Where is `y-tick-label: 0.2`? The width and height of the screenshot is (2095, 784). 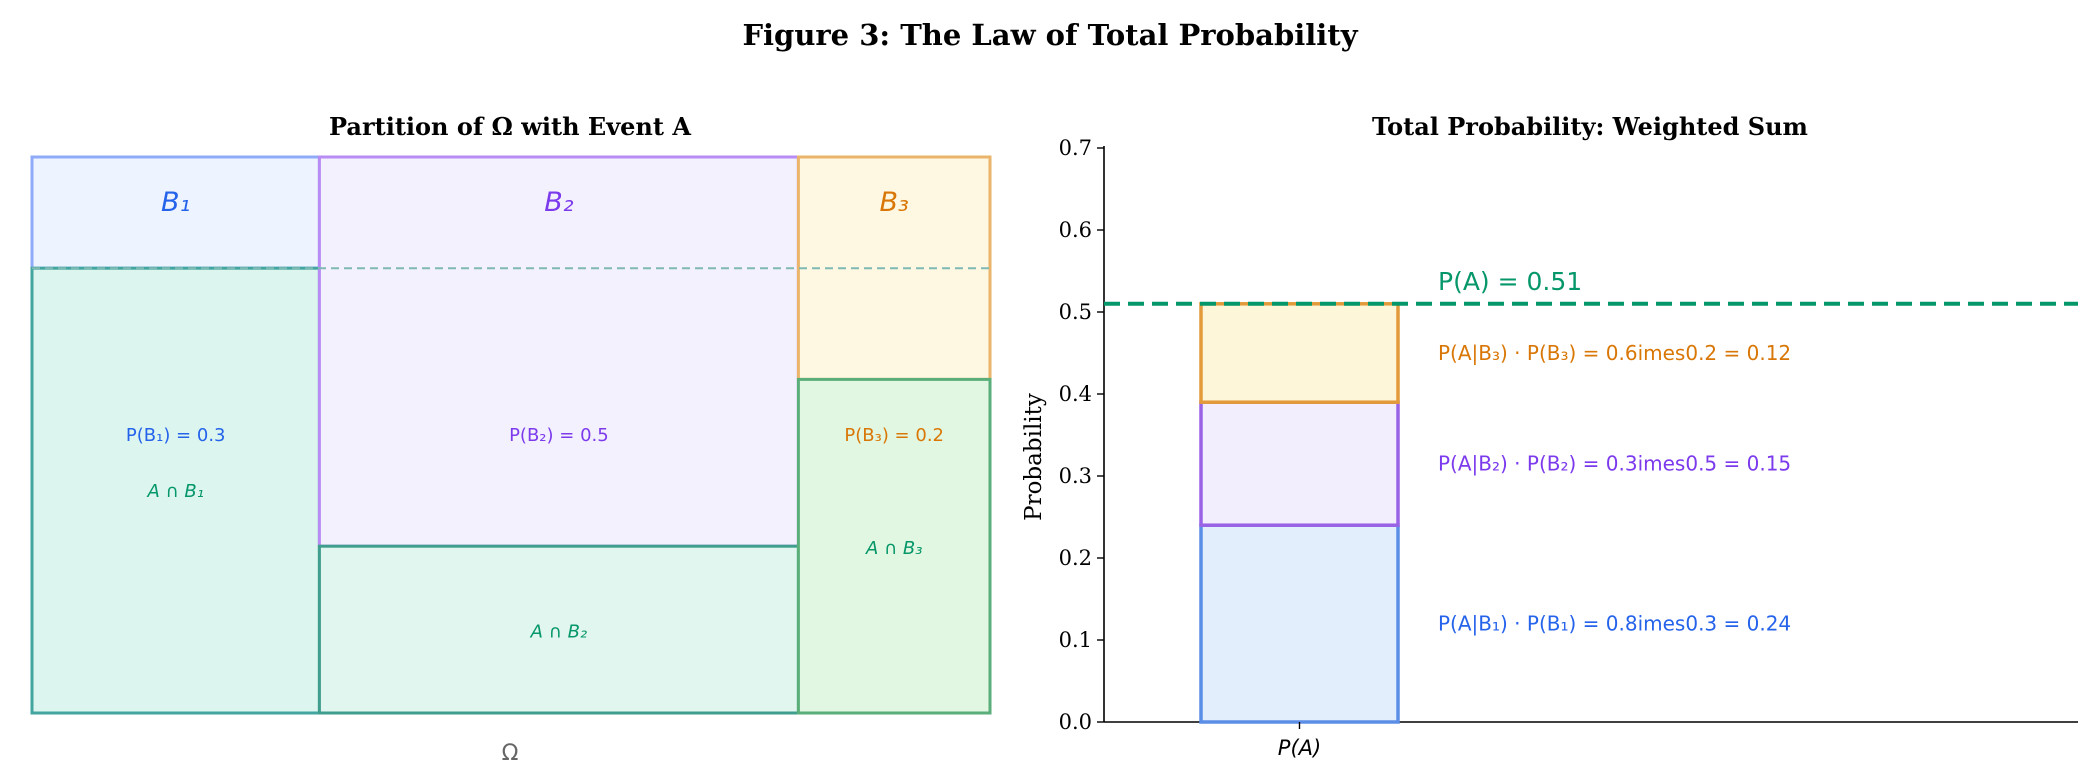
y-tick-label: 0.2 is located at coordinates (1075, 558).